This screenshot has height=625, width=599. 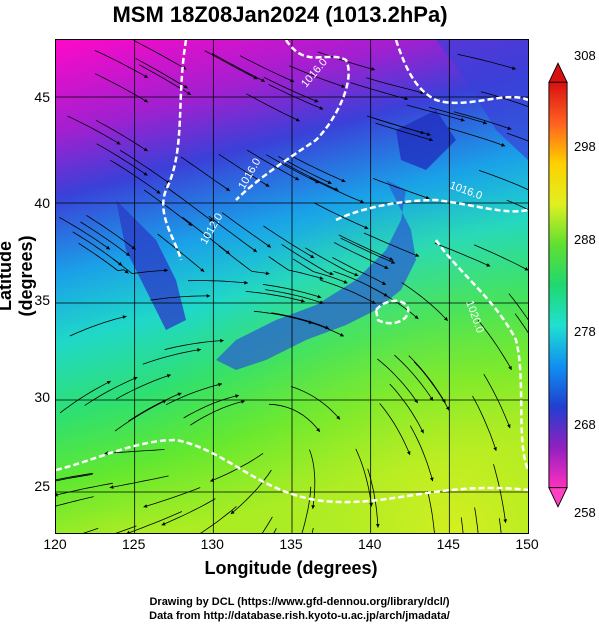 What do you see at coordinates (212, 544) in the screenshot?
I see `x-tick-label: 130` at bounding box center [212, 544].